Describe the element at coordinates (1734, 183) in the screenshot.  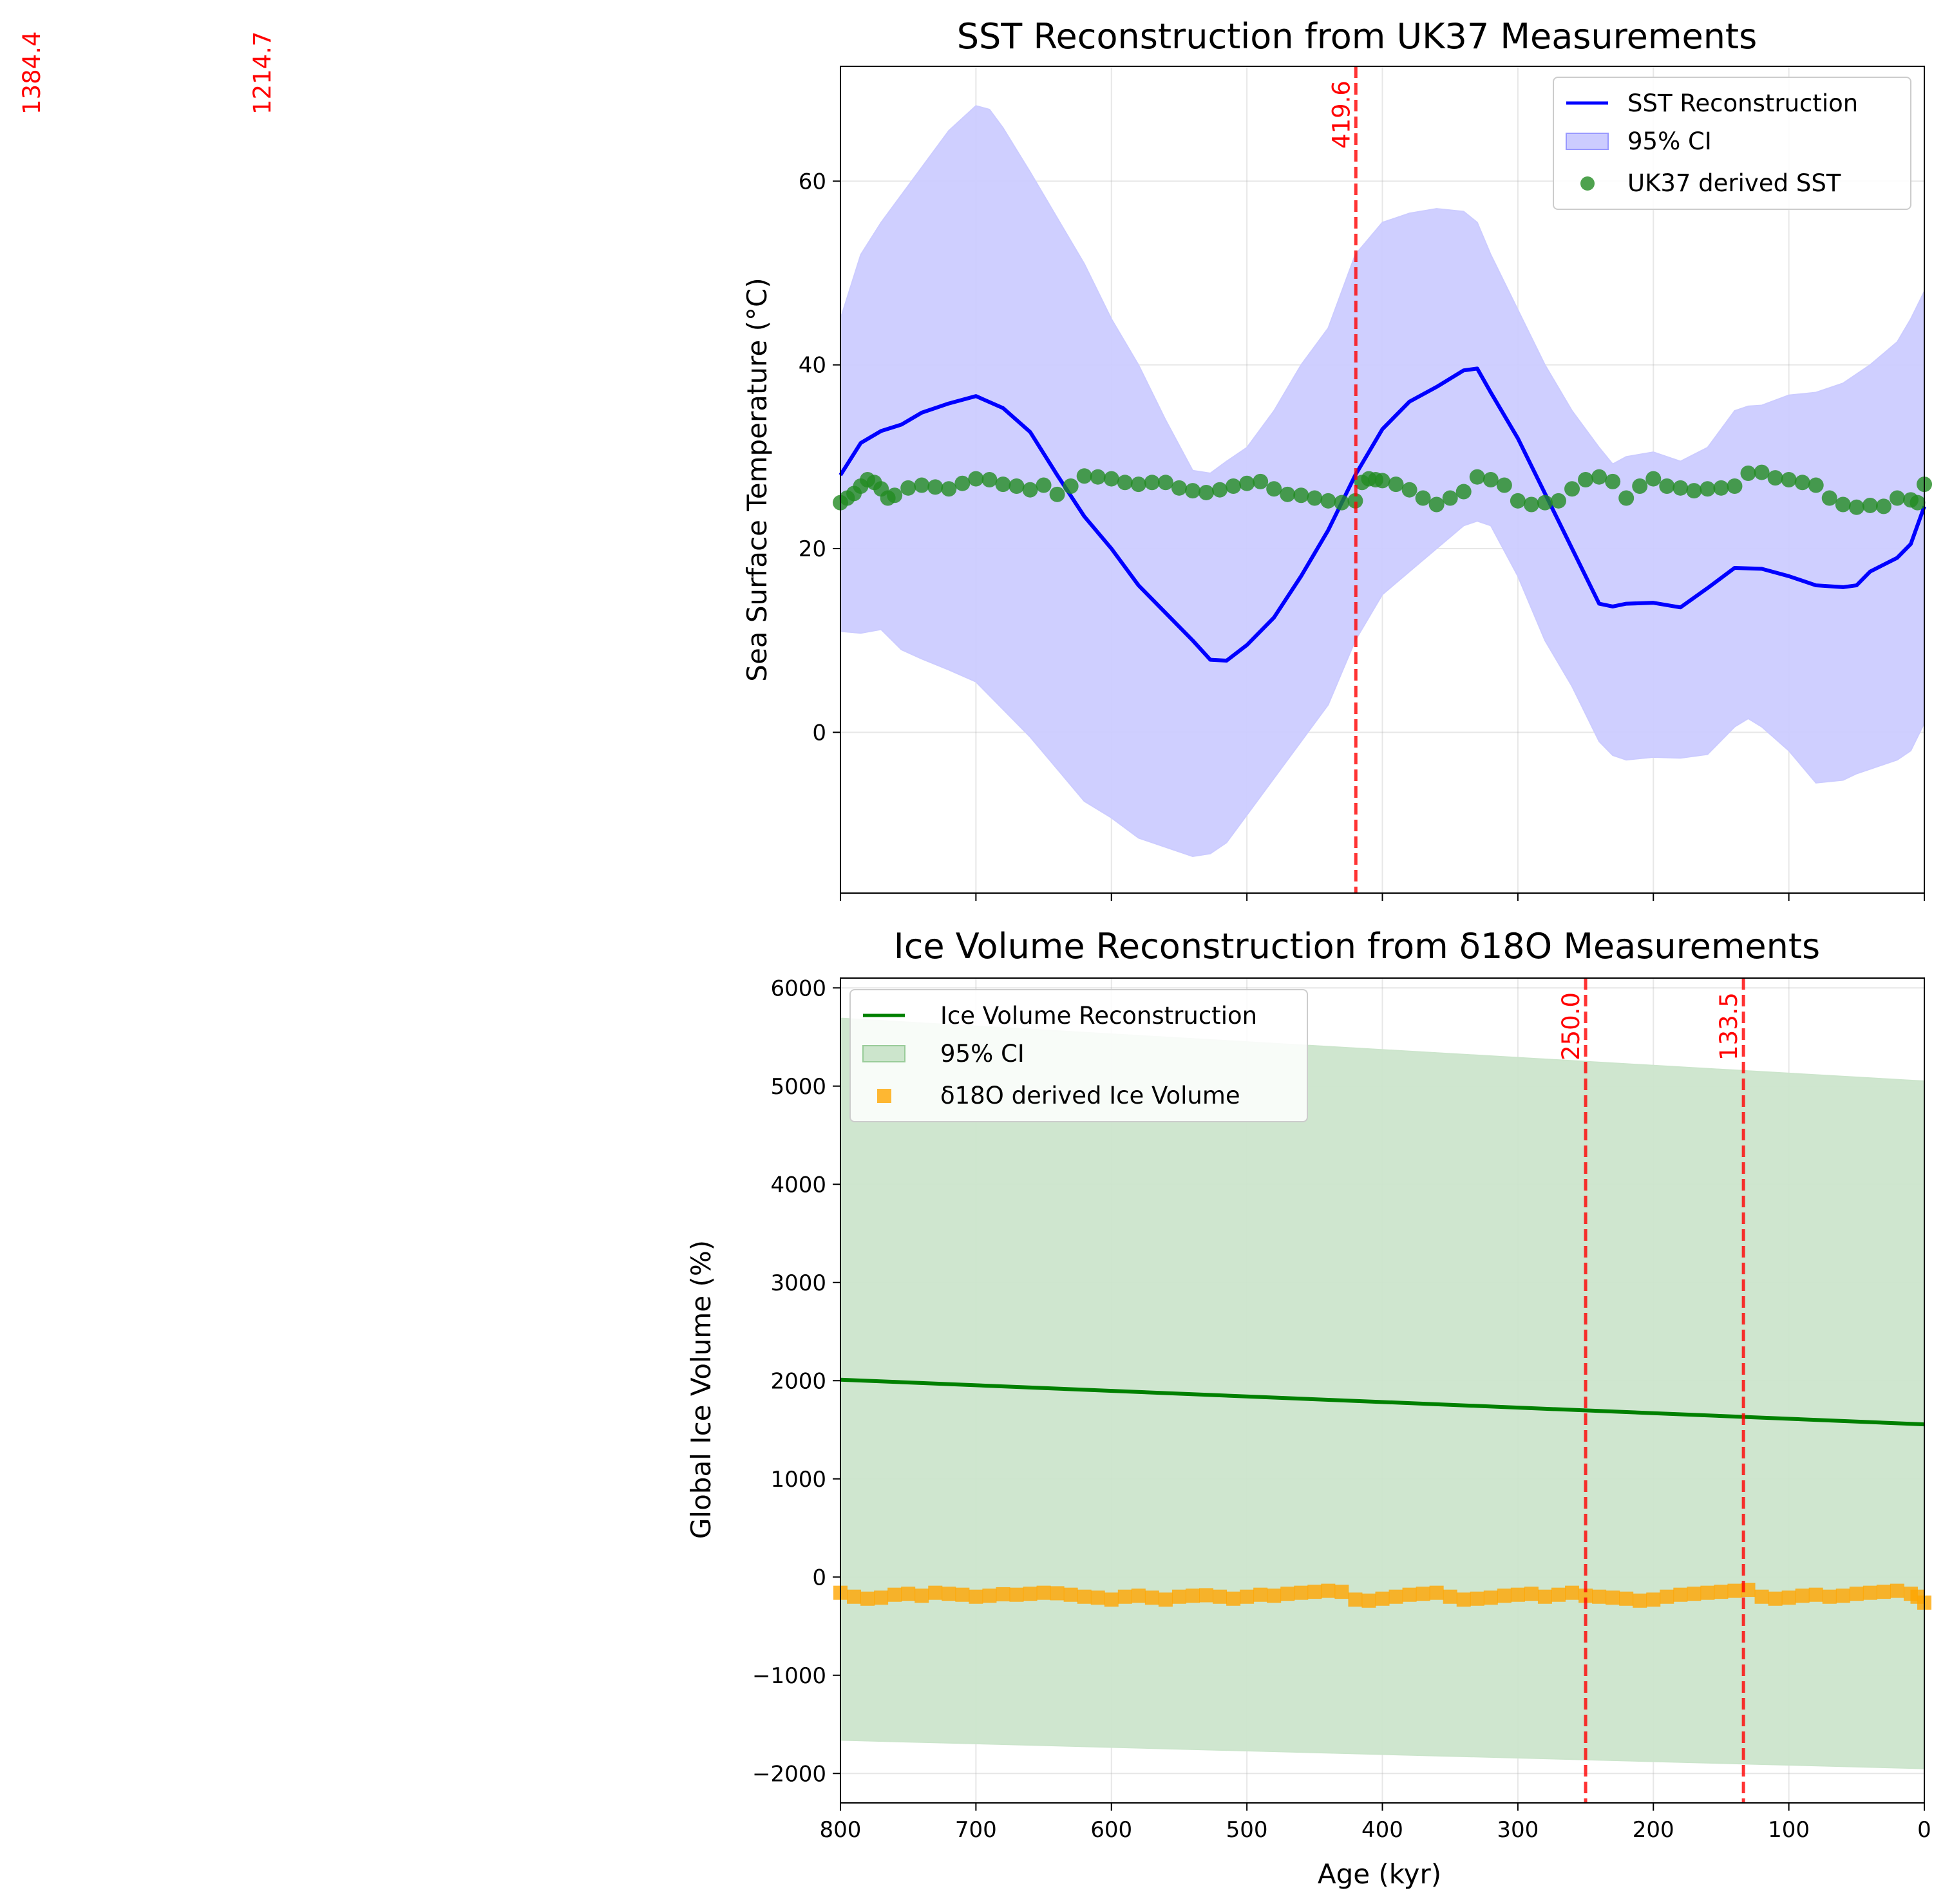
I see `sst-legend-label-points: UK37 derived SST` at that location.